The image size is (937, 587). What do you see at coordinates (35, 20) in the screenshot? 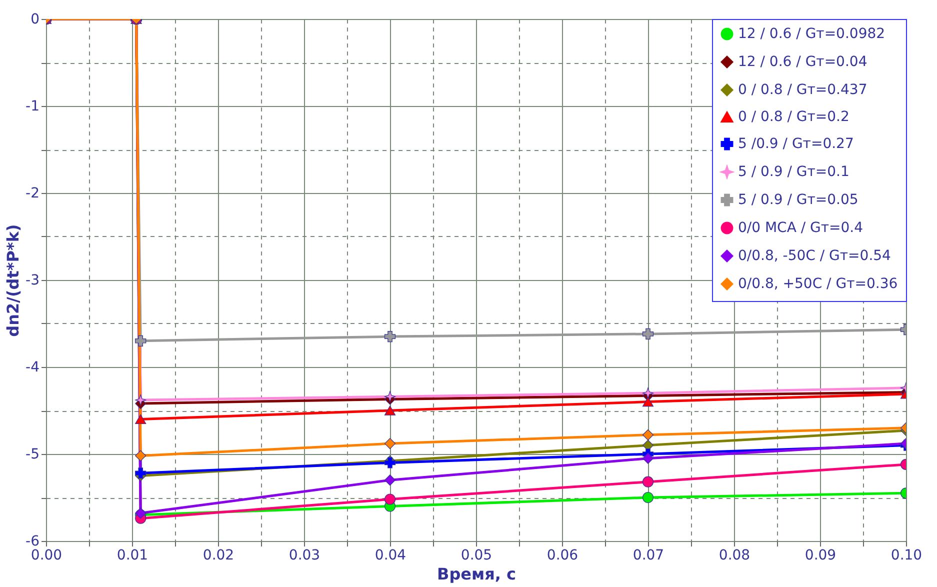
I see `y-tick-label: 0` at bounding box center [35, 20].